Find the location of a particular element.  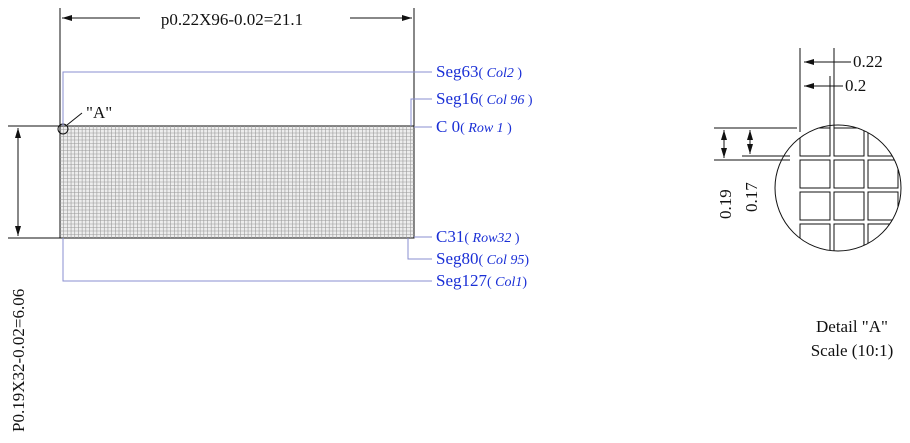

width-dimension: p0.22X96-0.02=21.1 is located at coordinates (237, 67).